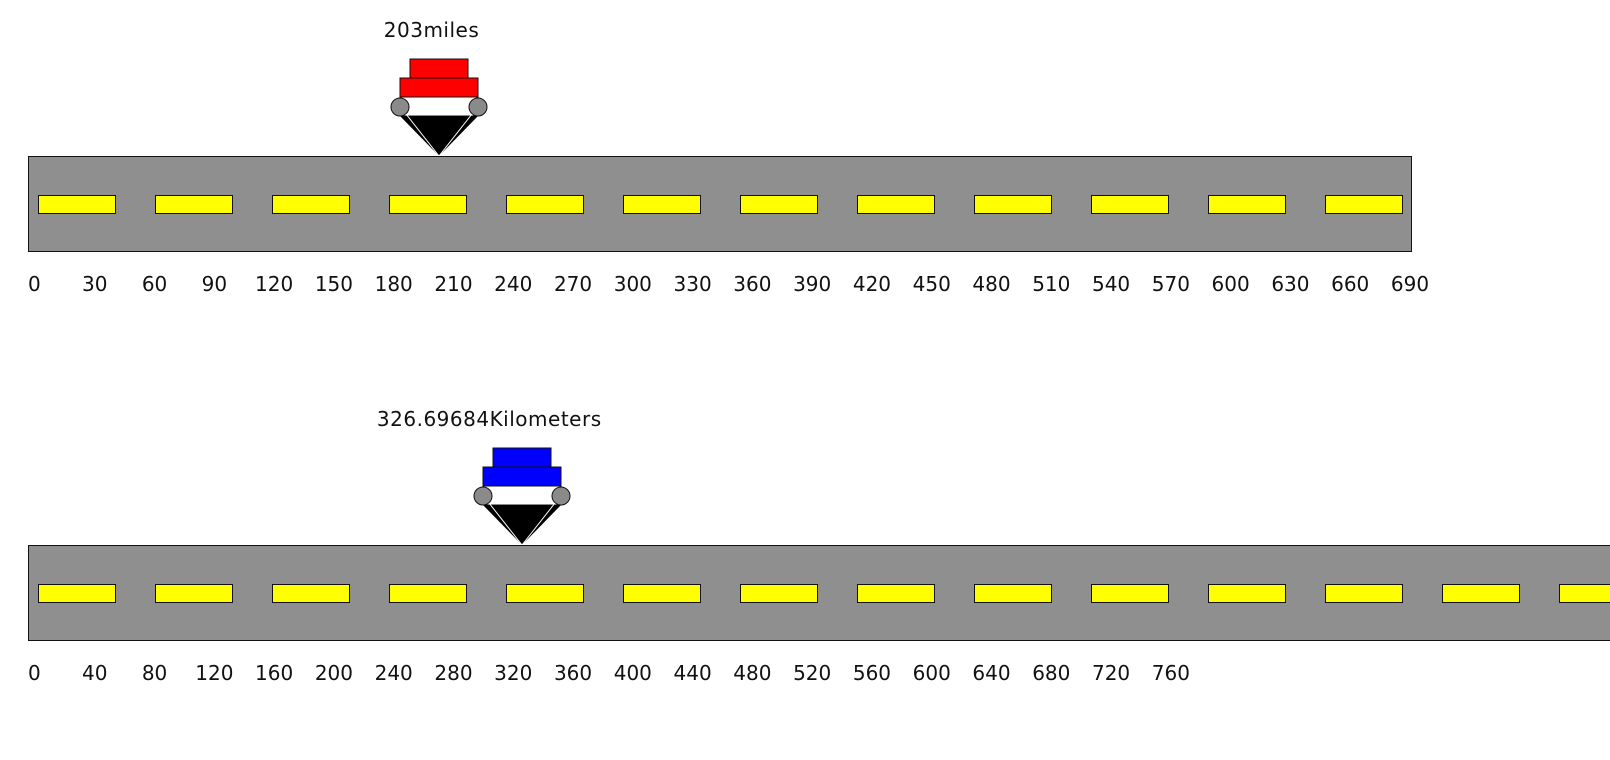 The width and height of the screenshot is (1610, 760). What do you see at coordinates (453, 673) in the screenshot?
I see `km-tick-label: 280` at bounding box center [453, 673].